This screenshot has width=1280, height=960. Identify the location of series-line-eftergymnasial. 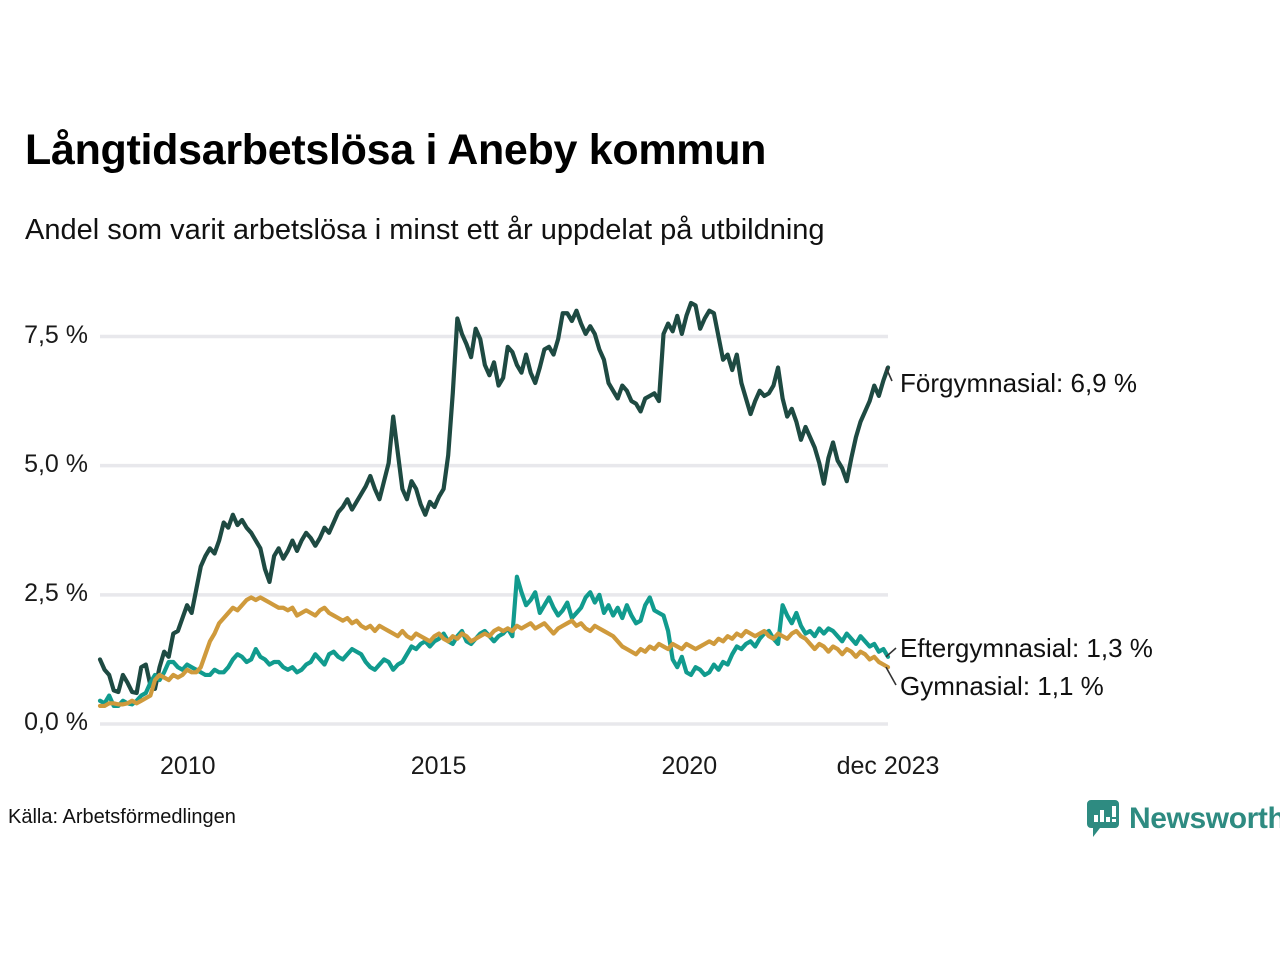
(494, 641).